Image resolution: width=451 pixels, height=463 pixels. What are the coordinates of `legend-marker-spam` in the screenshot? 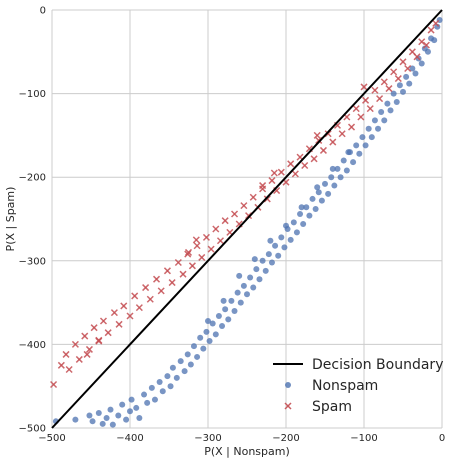 It's located at (288, 406).